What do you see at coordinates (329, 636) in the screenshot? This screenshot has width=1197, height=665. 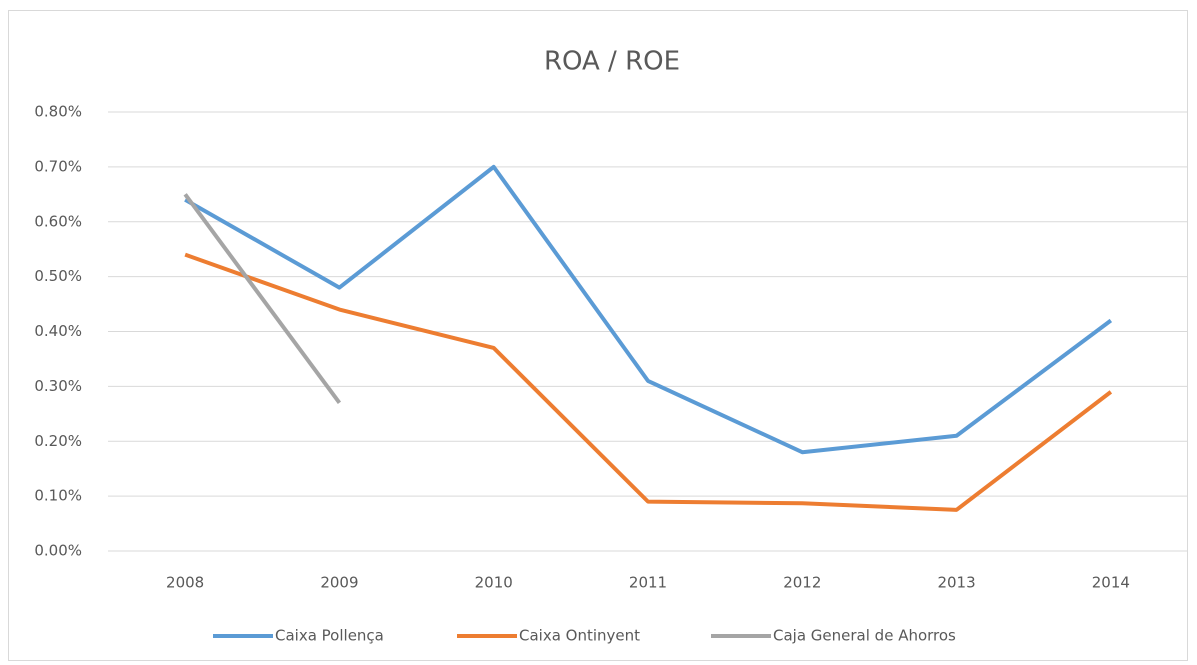 I see `legend-label: Caixa Pollença` at bounding box center [329, 636].